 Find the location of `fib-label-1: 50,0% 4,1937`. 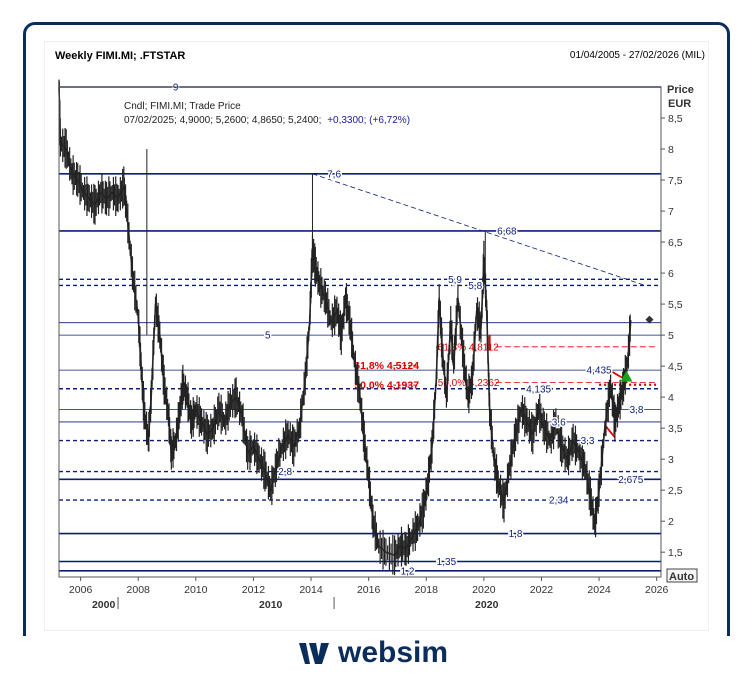

fib-label-1: 50,0% 4,1937 is located at coordinates (386, 386).